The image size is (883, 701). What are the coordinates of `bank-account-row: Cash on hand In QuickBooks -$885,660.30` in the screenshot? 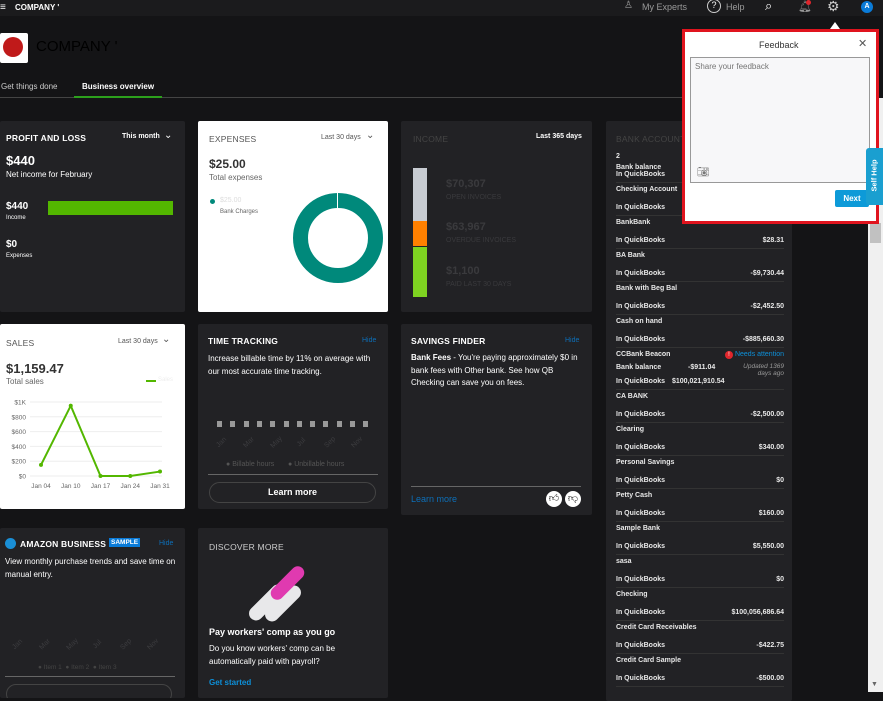 It's located at (700, 331).